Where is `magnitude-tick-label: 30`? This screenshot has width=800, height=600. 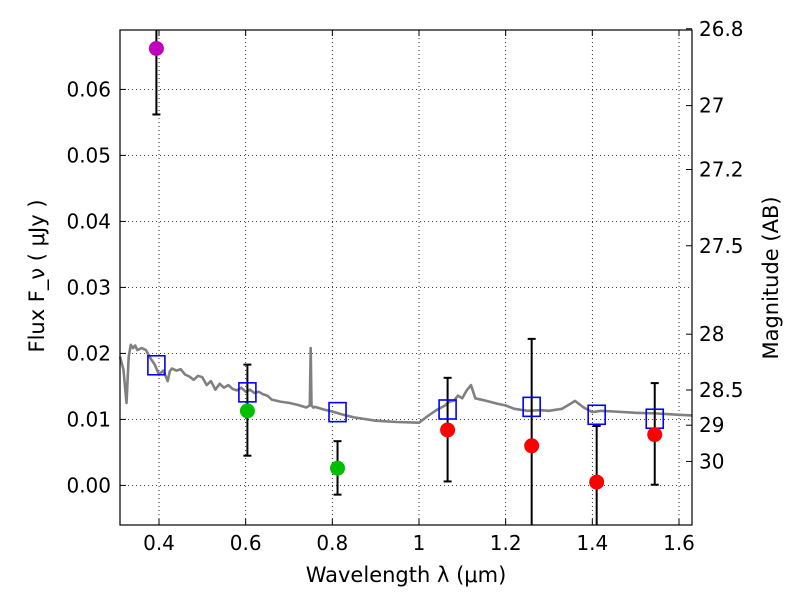 magnitude-tick-label: 30 is located at coordinates (711, 461).